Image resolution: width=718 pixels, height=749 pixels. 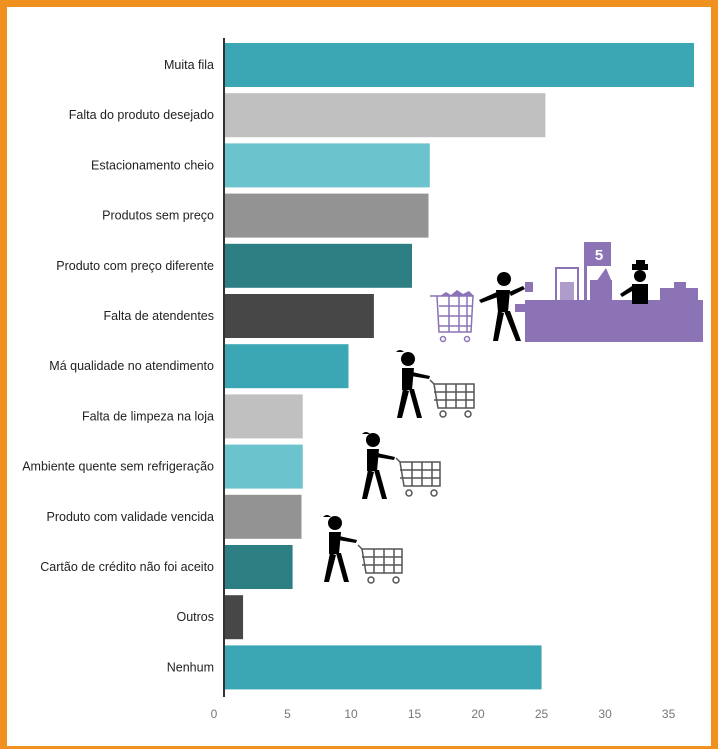 What do you see at coordinates (287, 714) in the screenshot?
I see `x-tick-label: 5` at bounding box center [287, 714].